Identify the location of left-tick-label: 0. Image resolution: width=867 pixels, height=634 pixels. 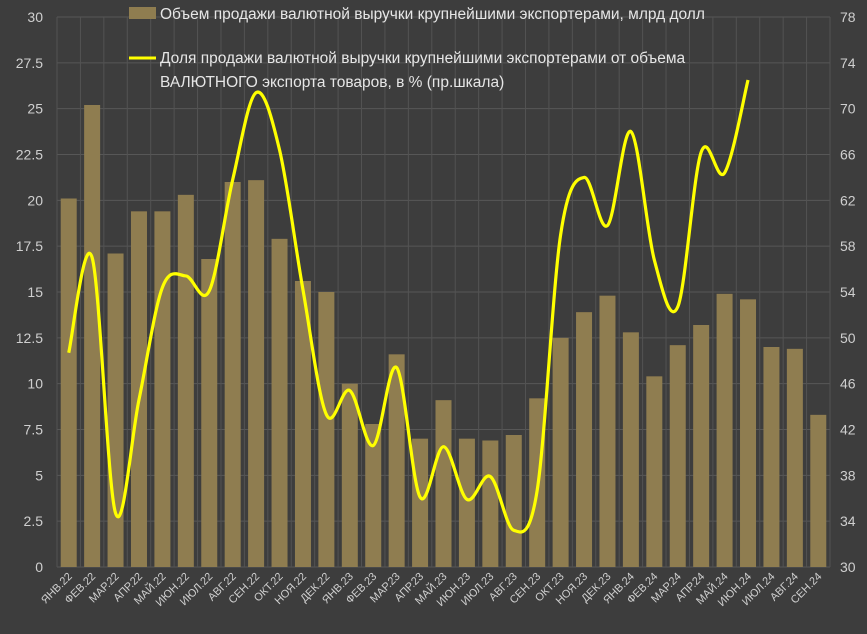
(39, 567).